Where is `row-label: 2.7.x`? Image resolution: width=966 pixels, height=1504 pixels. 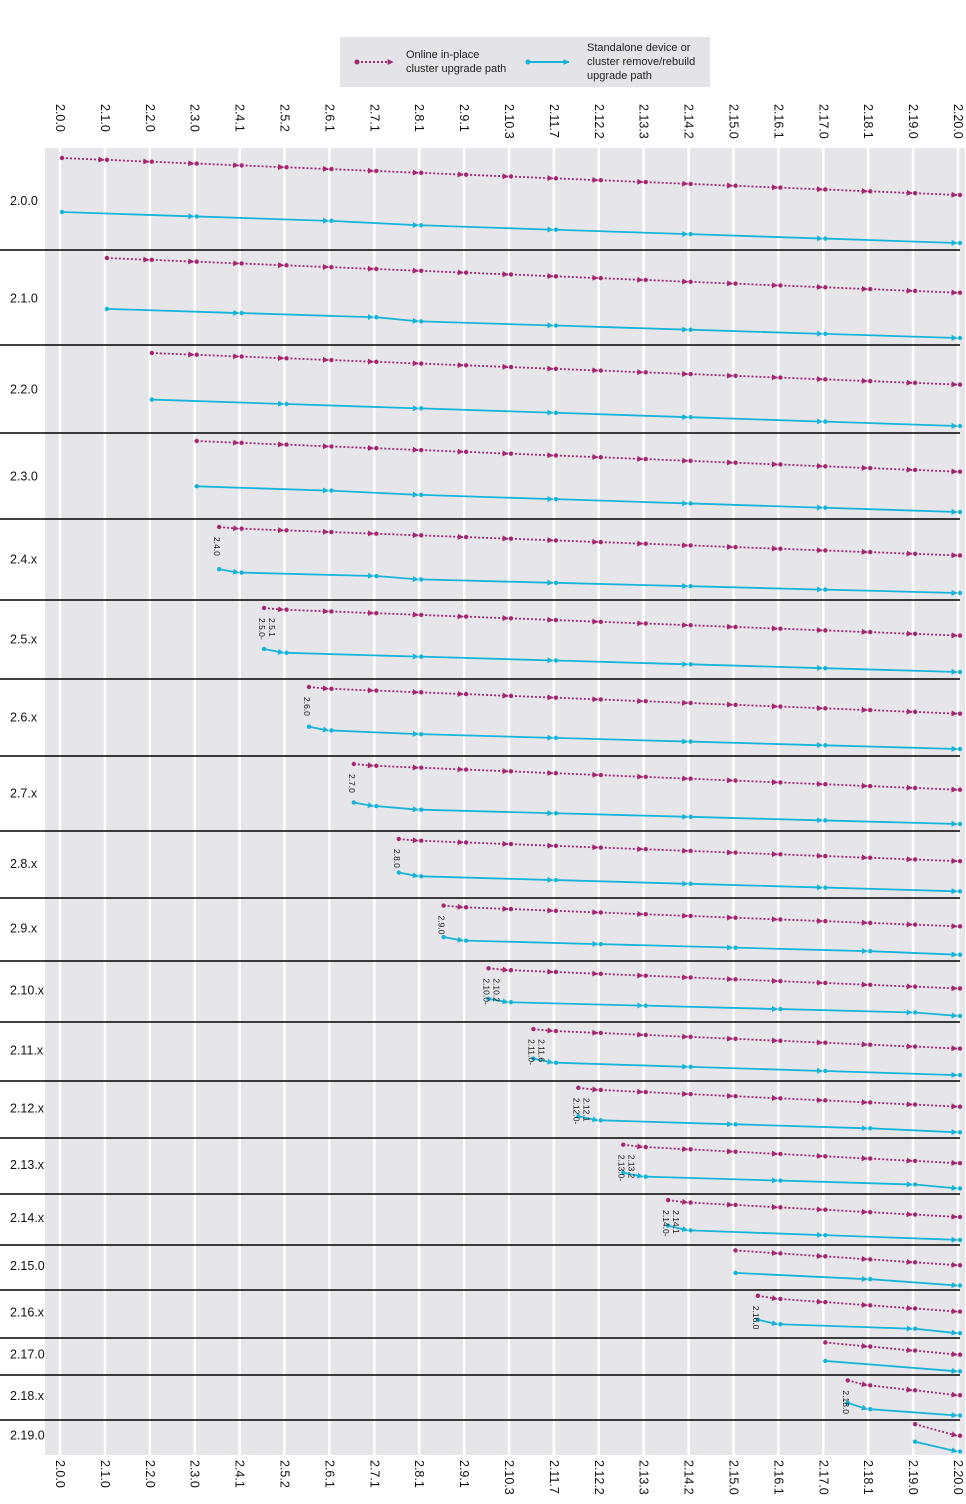
row-label: 2.7.x is located at coordinates (24, 793).